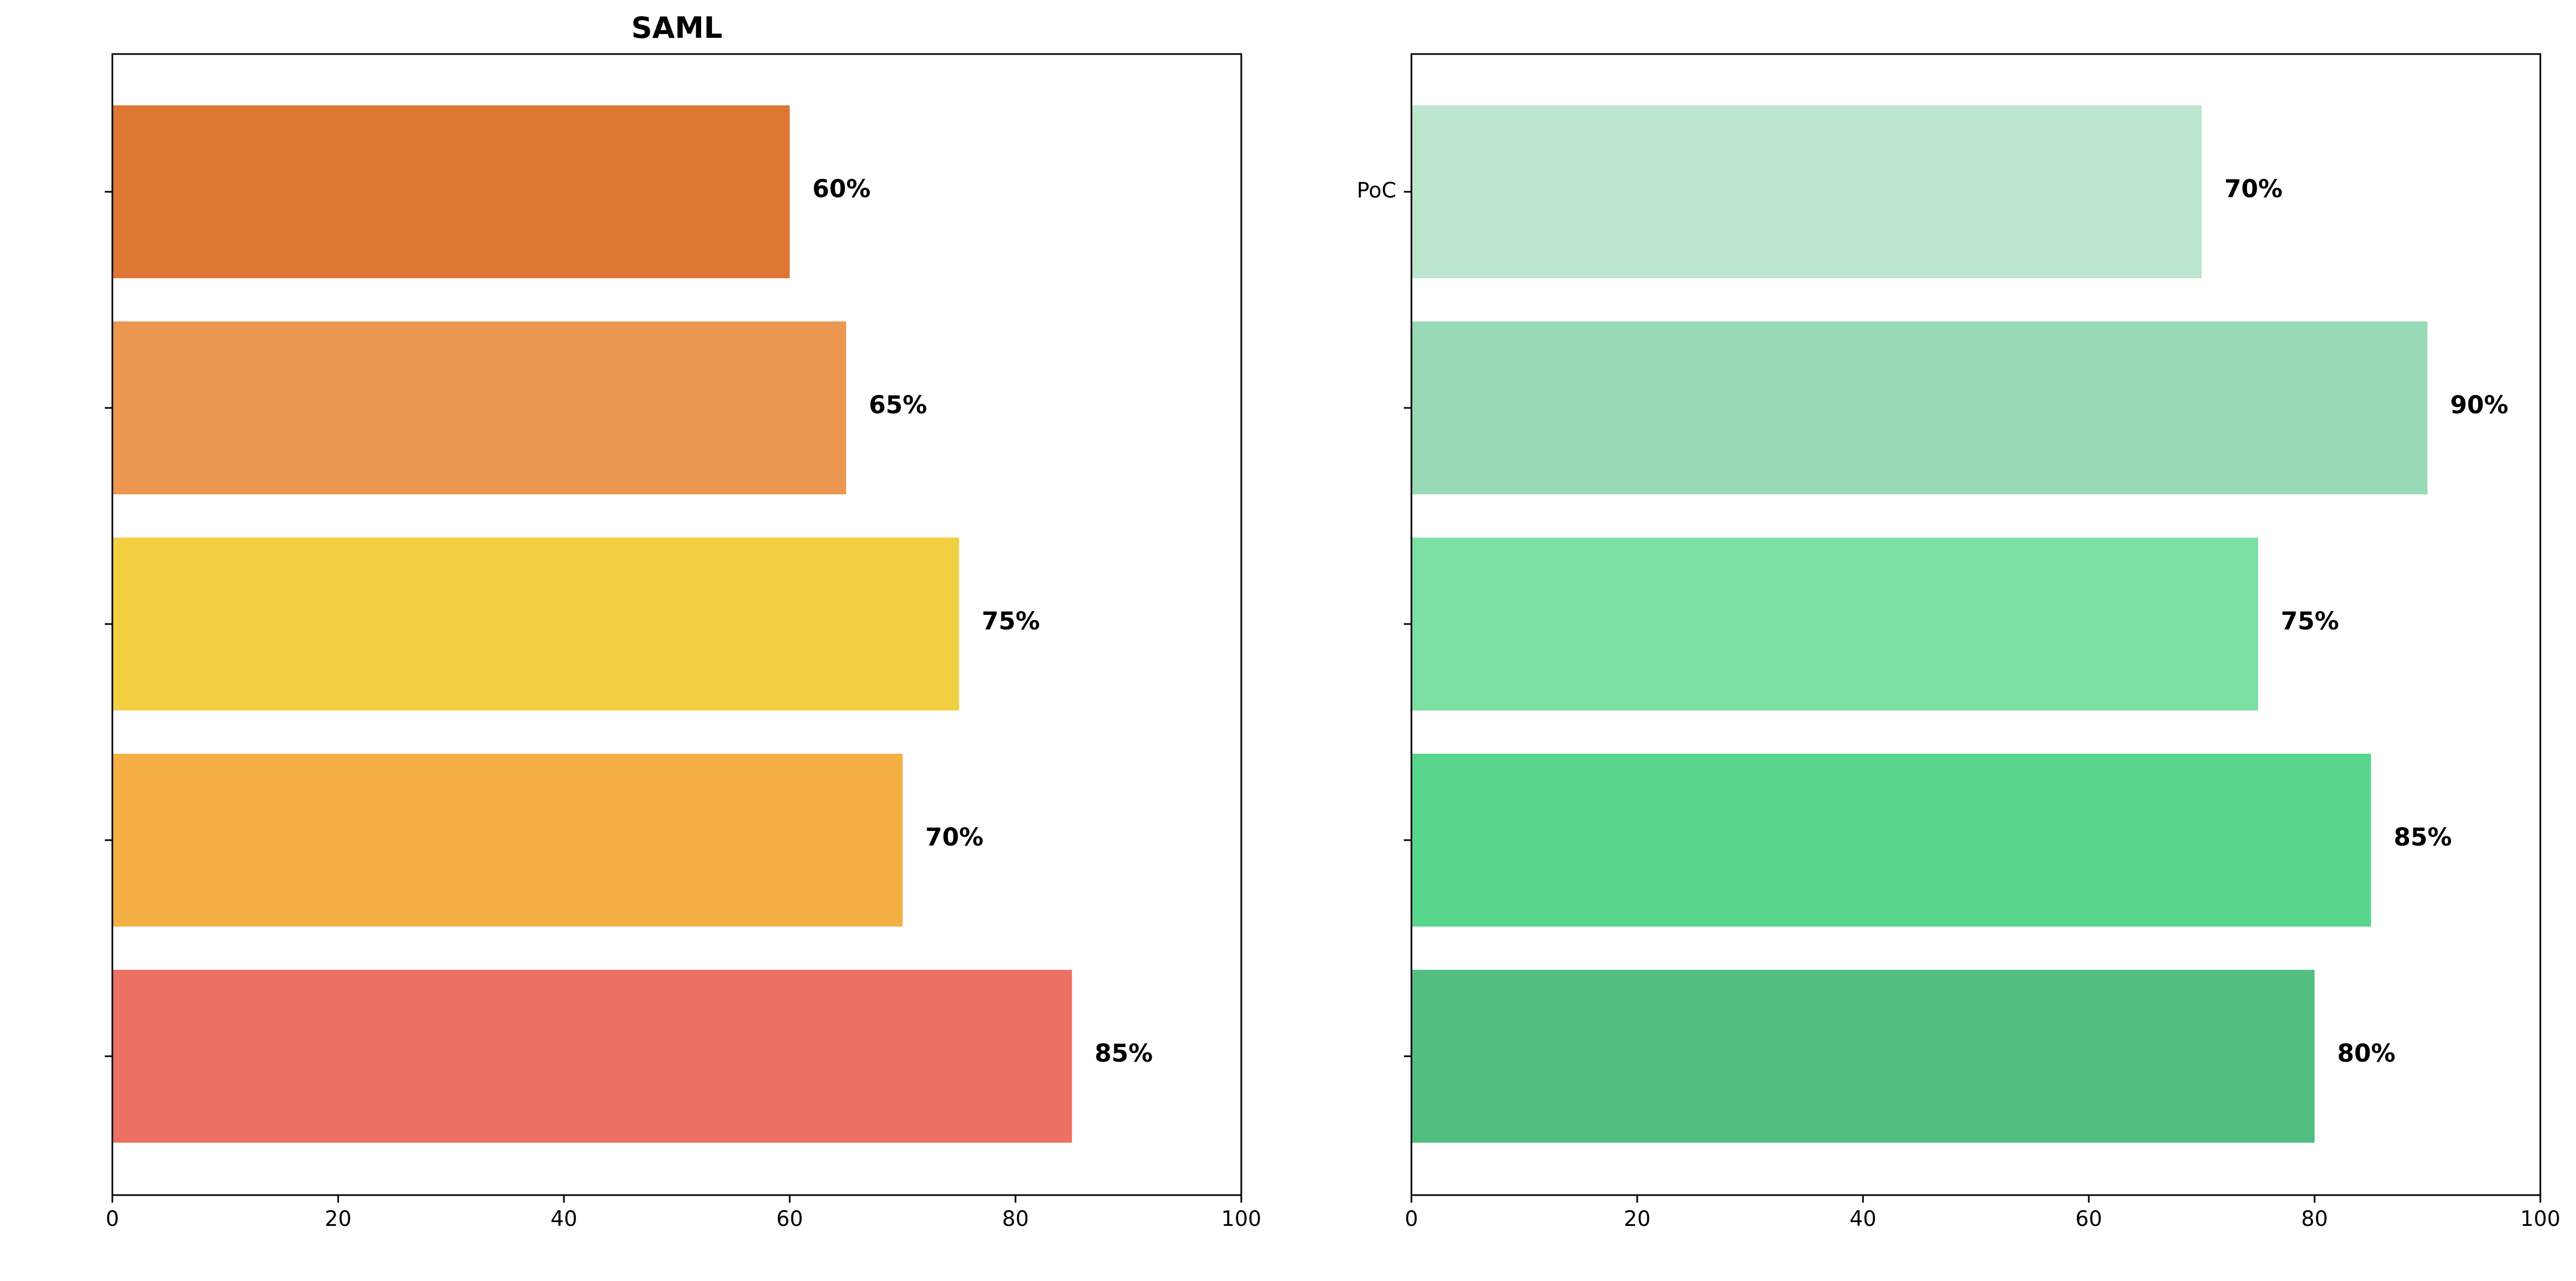  I want to click on data-label: 80%, so click(2366, 1053).